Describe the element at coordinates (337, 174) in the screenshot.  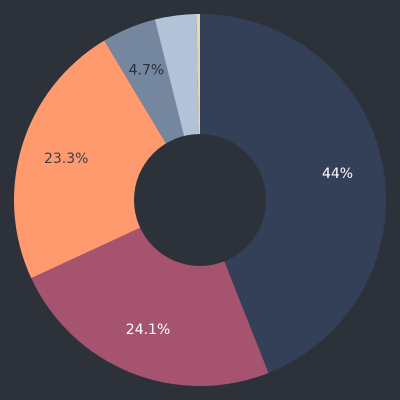
I see `slice-label-0: 44%` at that location.